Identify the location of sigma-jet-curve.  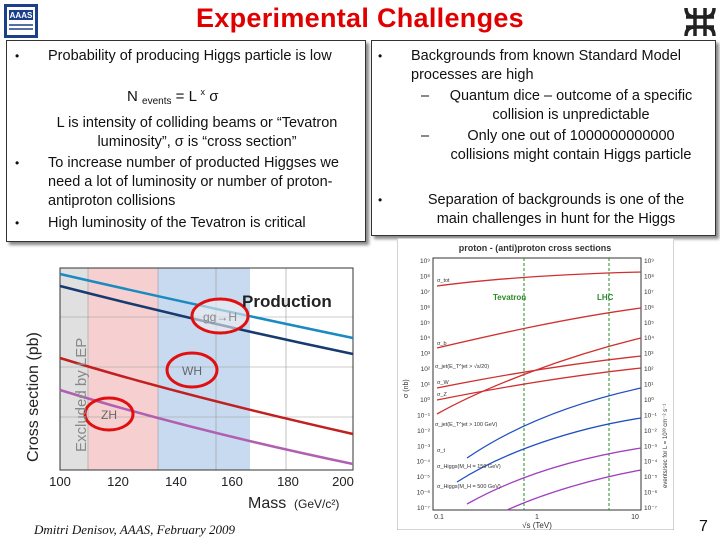
(539, 376).